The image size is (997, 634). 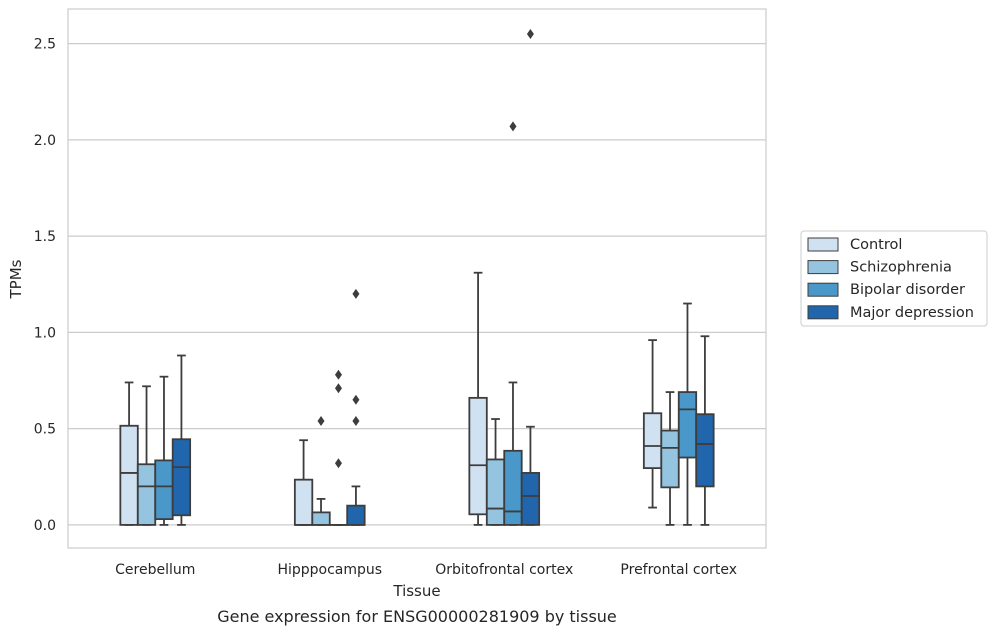 What do you see at coordinates (45, 430) in the screenshot?
I see `y-tick-label: 0.5` at bounding box center [45, 430].